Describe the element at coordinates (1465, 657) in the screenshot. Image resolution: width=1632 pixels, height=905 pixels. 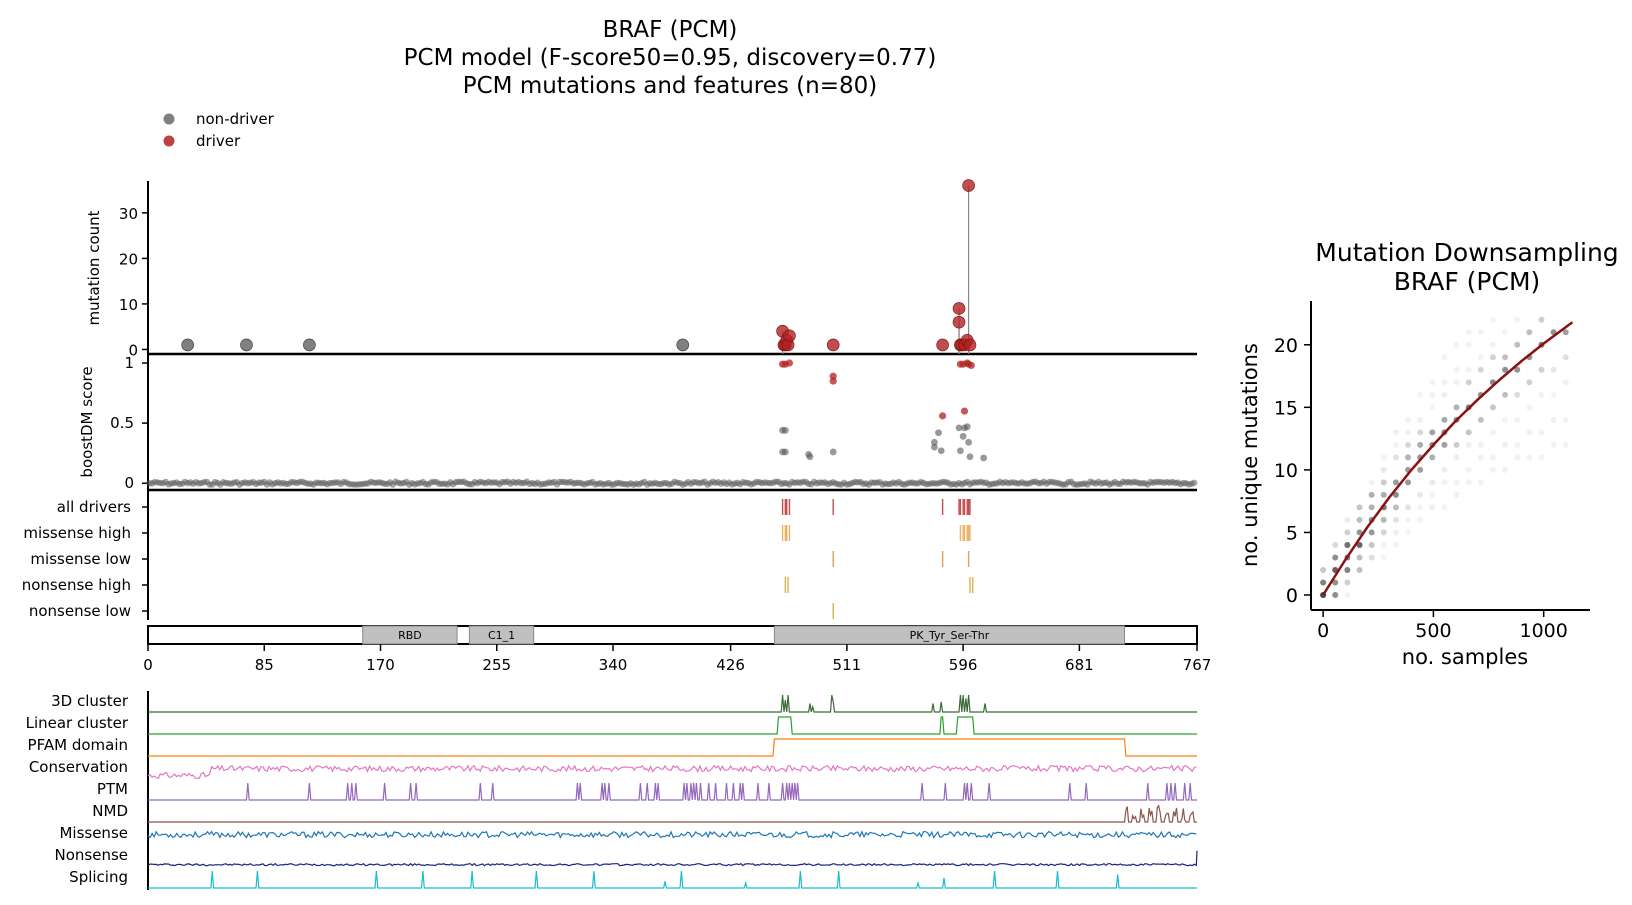
I see `ds-x-label: no. samples` at that location.